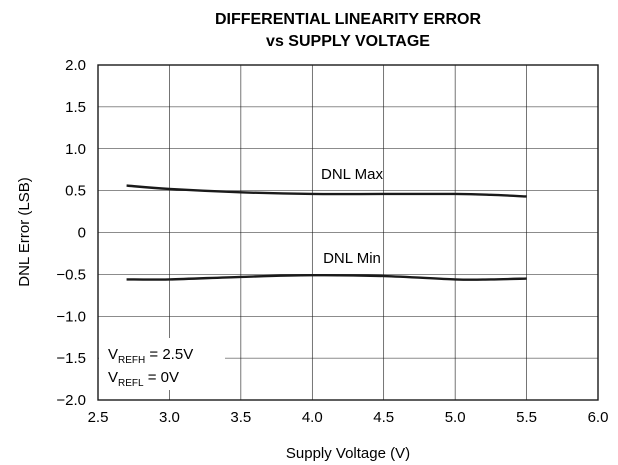  I want to click on x-tick-label: 2.5, so click(98, 417).